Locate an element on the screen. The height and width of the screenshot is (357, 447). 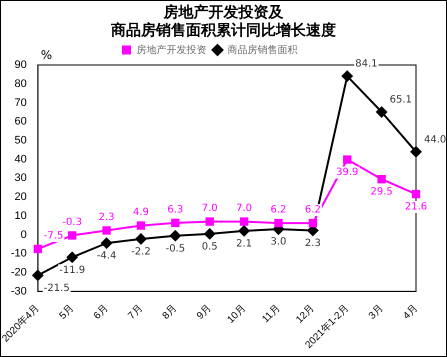
data-label: 29.5 is located at coordinates (381, 192).